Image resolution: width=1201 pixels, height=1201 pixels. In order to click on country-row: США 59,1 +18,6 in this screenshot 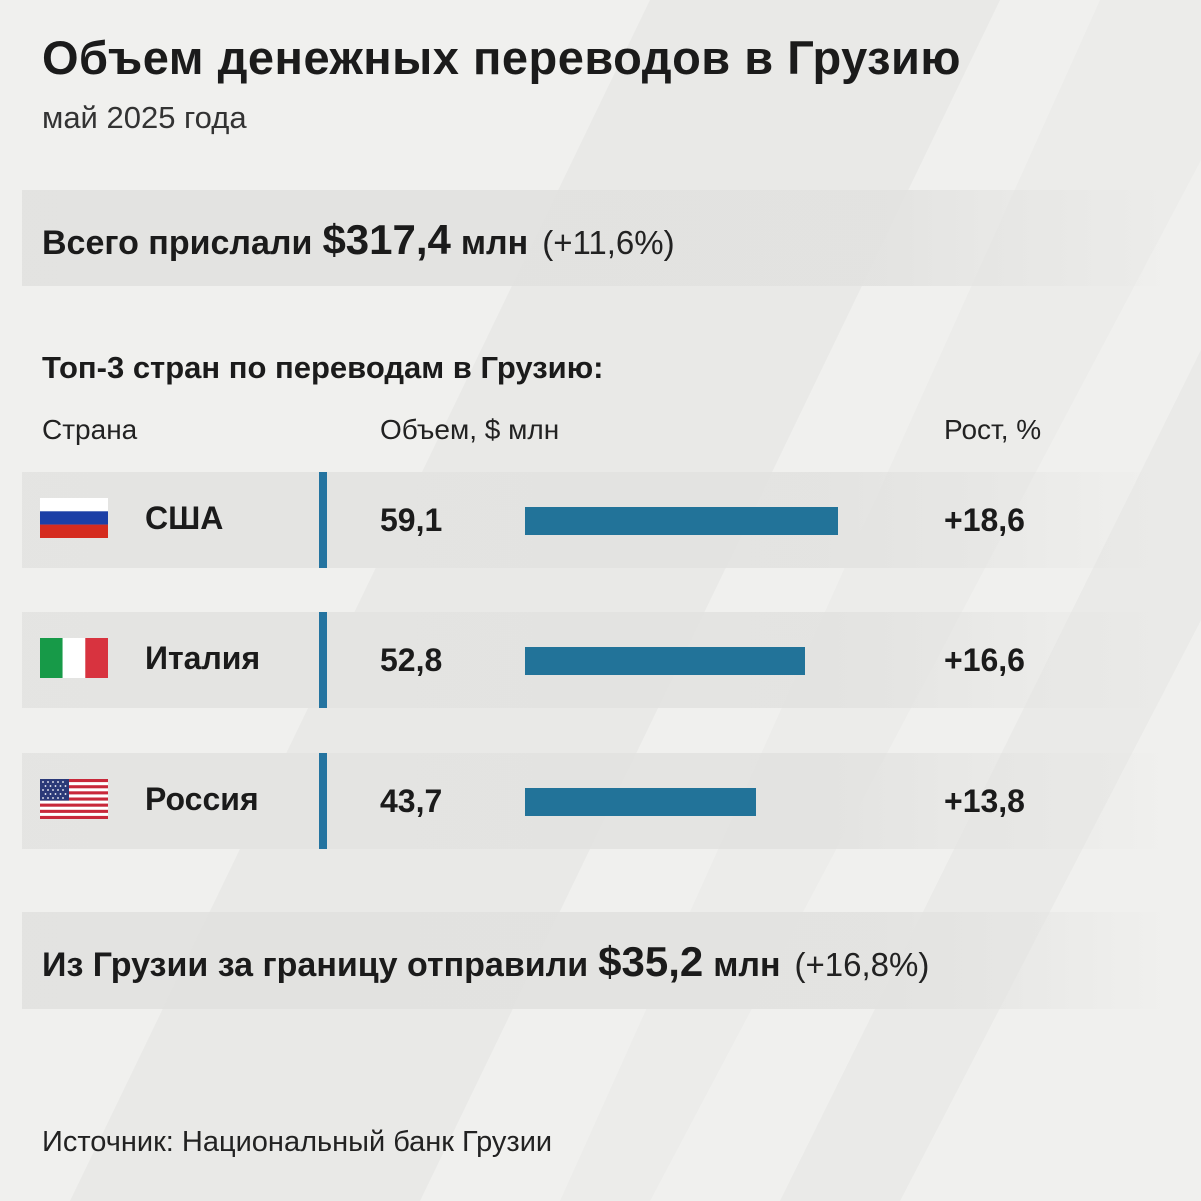, I will do `click(597, 520)`.